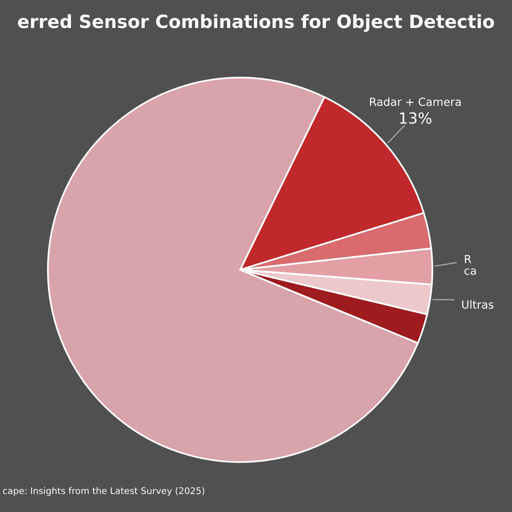 The width and height of the screenshot is (512, 512). Describe the element at coordinates (256, 23) in the screenshot. I see `chart-title: erred Sensor Combinations for Object Detectio` at that location.